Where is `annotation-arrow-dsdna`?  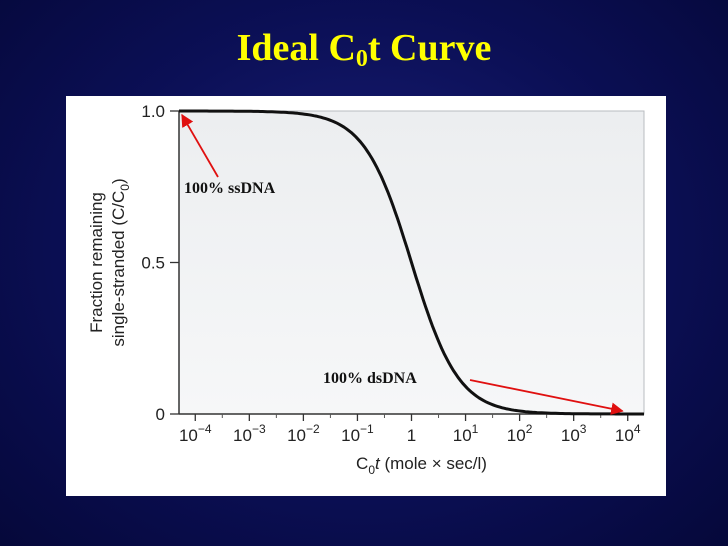 annotation-arrow-dsdna is located at coordinates (546, 397).